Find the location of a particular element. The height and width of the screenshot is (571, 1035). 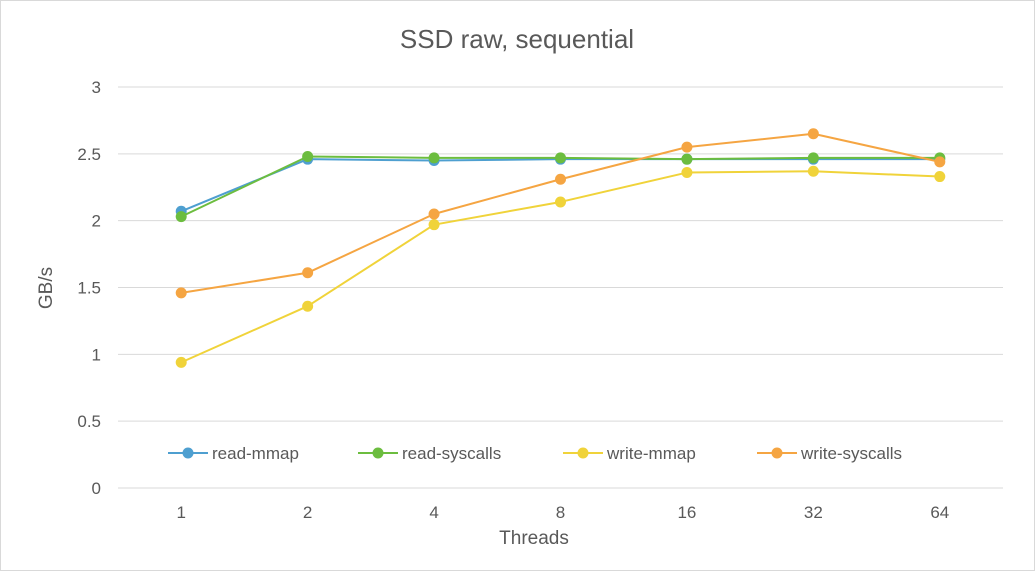

series-read-syscalls is located at coordinates (560, 187).